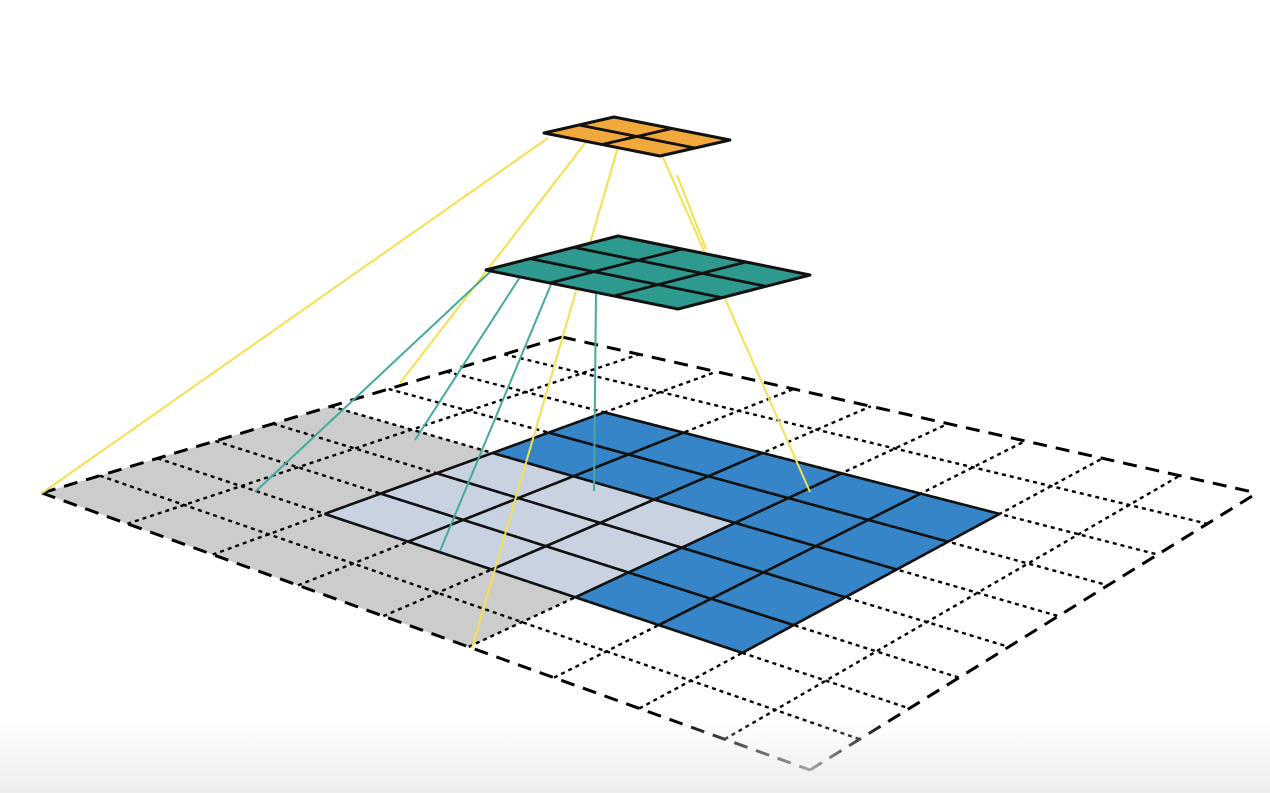 This screenshot has height=793, width=1270. Describe the element at coordinates (635, 755) in the screenshot. I see `bottom-shade` at that location.